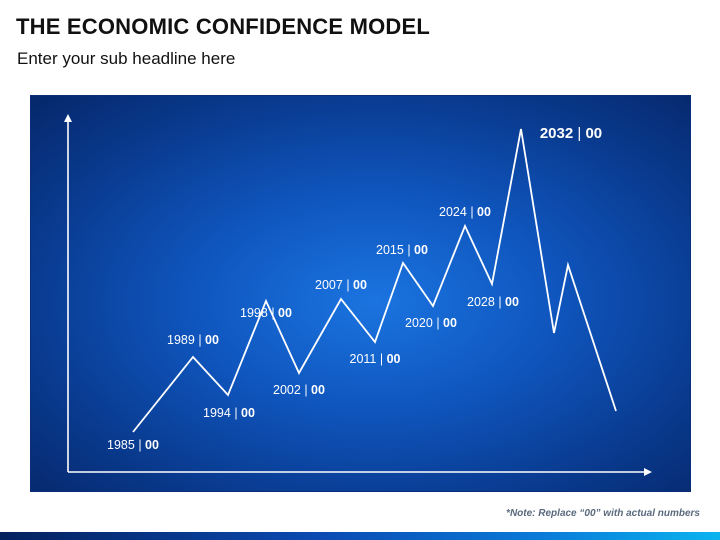 The height and width of the screenshot is (540, 720). I want to click on point-label-2032: 2032 | 00, so click(571, 133).